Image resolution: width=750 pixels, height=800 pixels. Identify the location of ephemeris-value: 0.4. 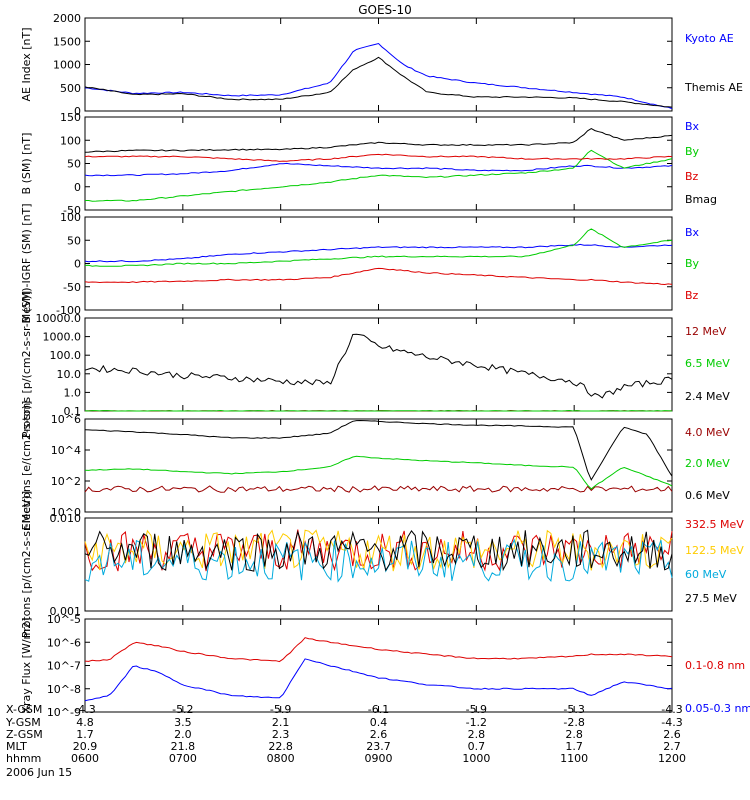
(378, 722).